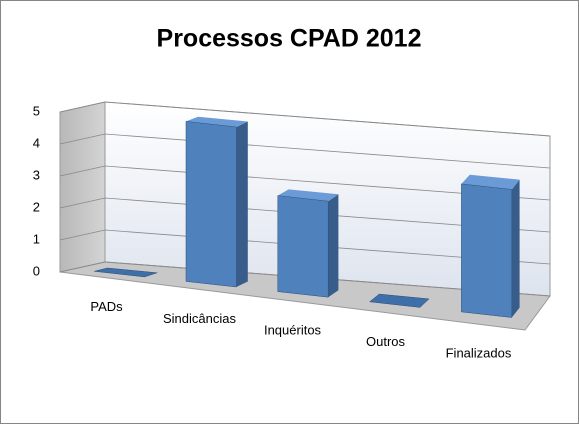  Describe the element at coordinates (386, 341) in the screenshot. I see `x-tick-label: Outros` at that location.